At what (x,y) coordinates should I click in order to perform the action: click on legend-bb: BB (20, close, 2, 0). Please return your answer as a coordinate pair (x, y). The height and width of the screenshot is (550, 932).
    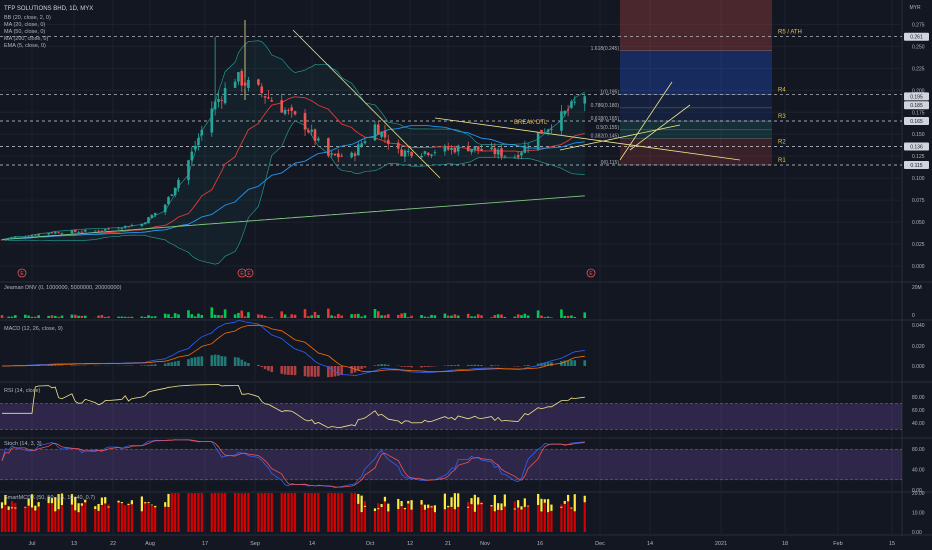
    Looking at the image, I should click on (27, 18).